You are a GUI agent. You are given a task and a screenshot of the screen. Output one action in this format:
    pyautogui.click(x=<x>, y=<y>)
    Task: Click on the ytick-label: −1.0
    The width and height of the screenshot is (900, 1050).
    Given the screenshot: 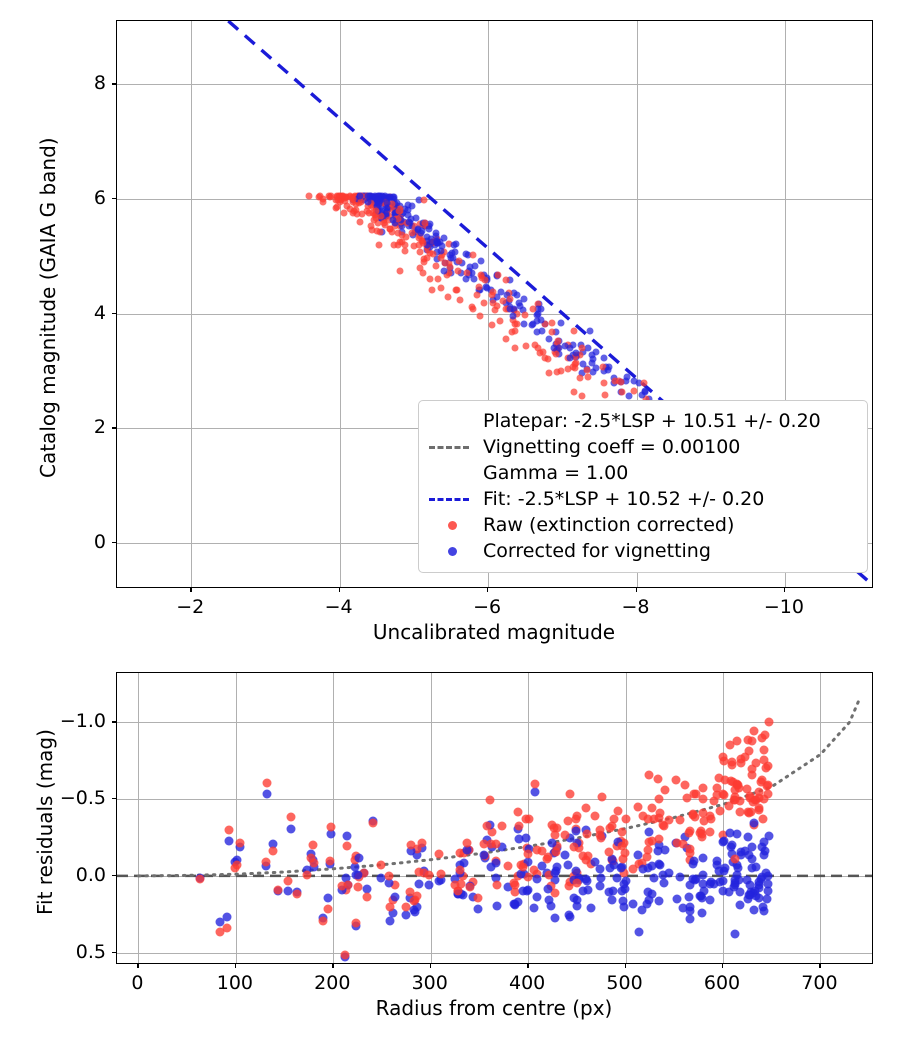 What is the action you would take?
    pyautogui.click(x=82, y=721)
    